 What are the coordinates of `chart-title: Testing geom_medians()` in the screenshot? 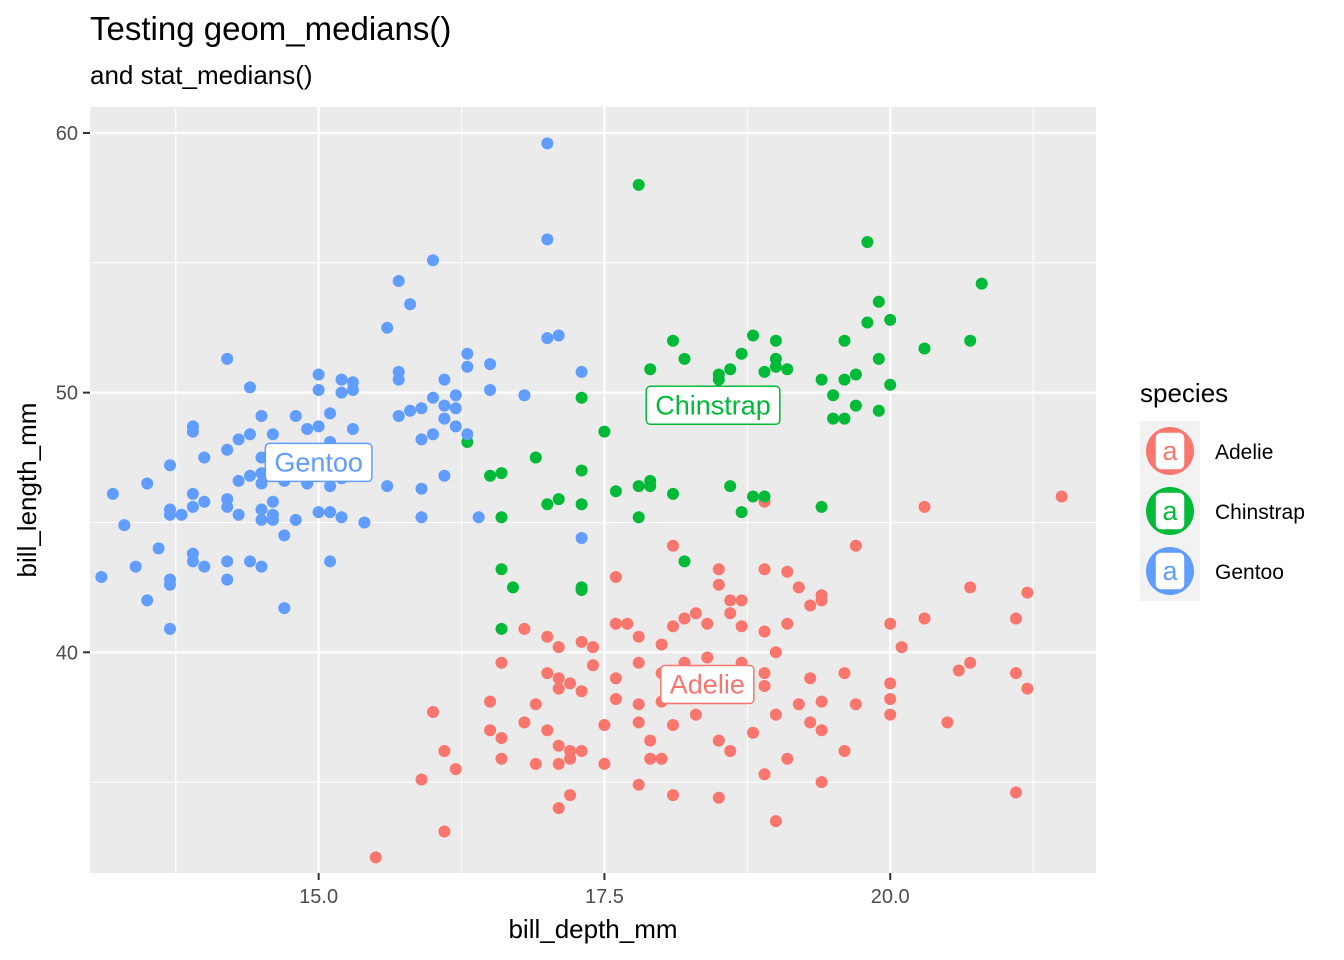 It's located at (270, 28).